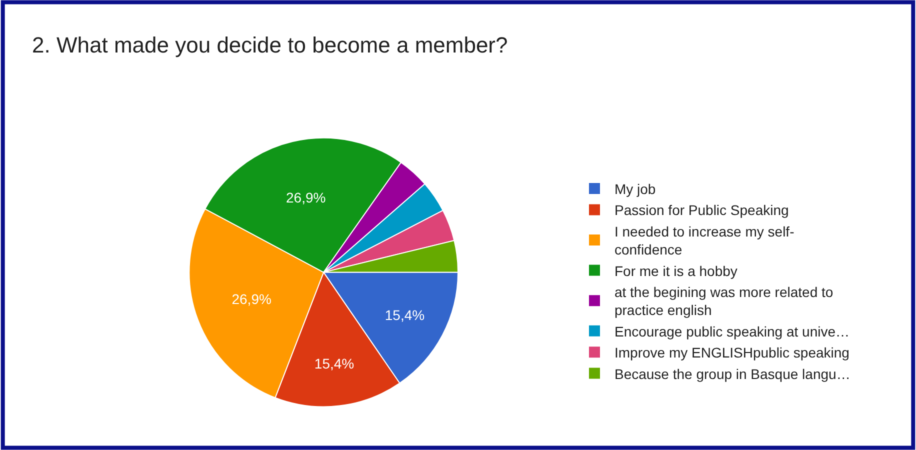  Describe the element at coordinates (676, 270) in the screenshot. I see `legend-label: For me it is a hobby` at that location.